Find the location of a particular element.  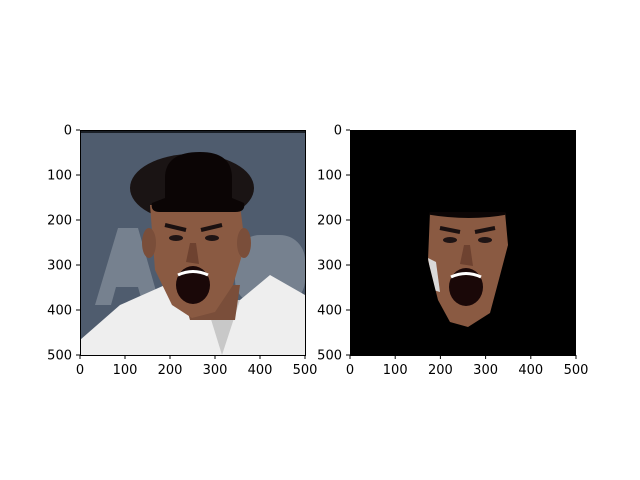

seg-right-eyebrow is located at coordinates (485, 230).